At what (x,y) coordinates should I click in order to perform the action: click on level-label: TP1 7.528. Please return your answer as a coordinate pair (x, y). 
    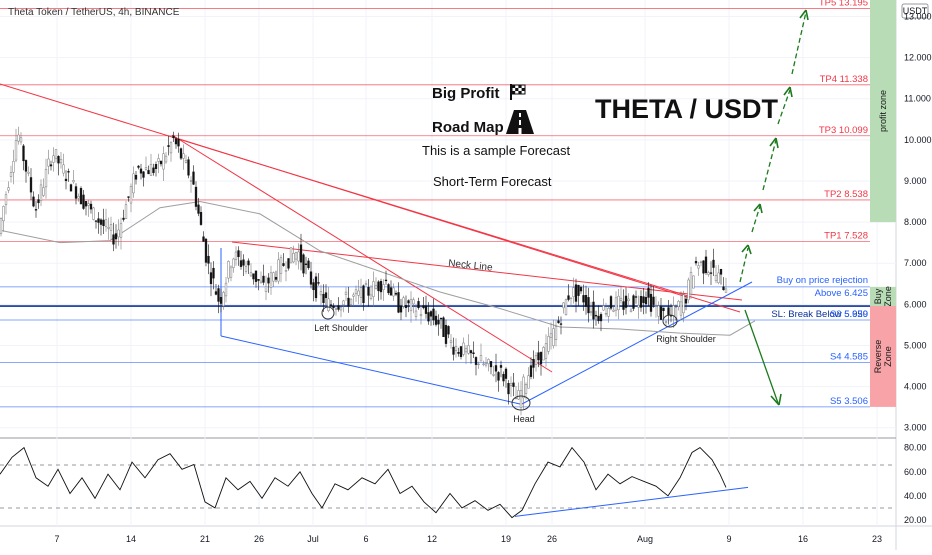
    Looking at the image, I should click on (846, 235).